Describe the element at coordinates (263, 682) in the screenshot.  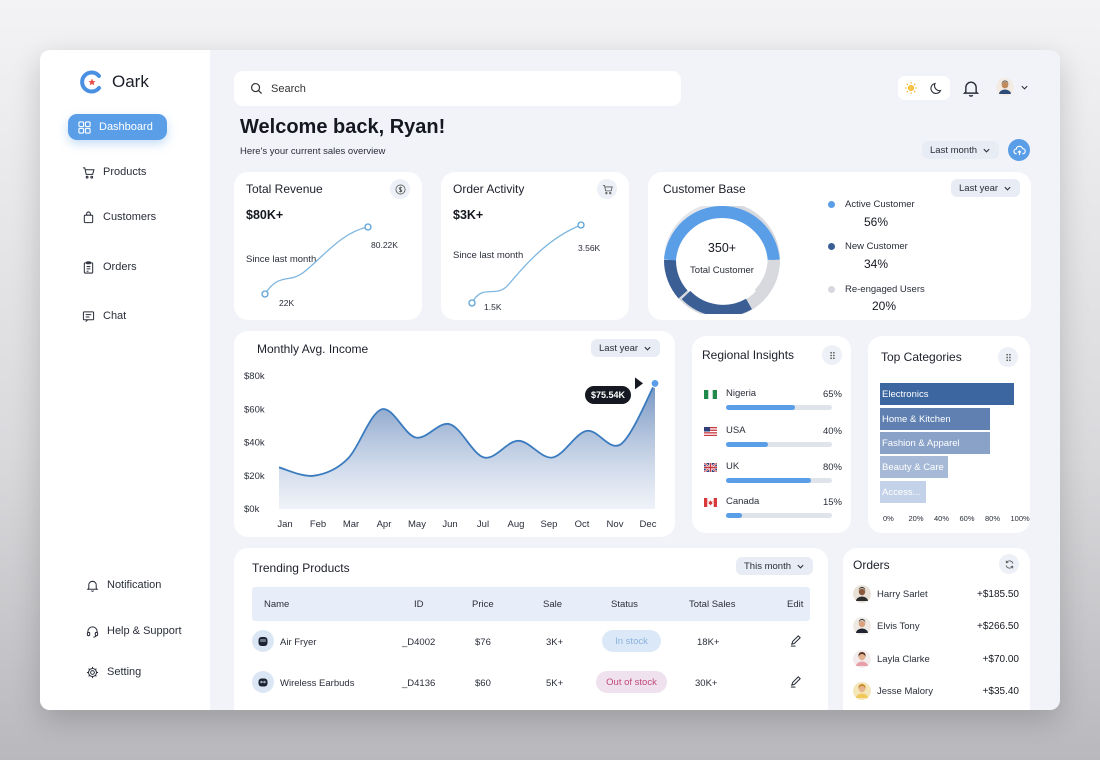
I see `earbuds-thumbnail` at that location.